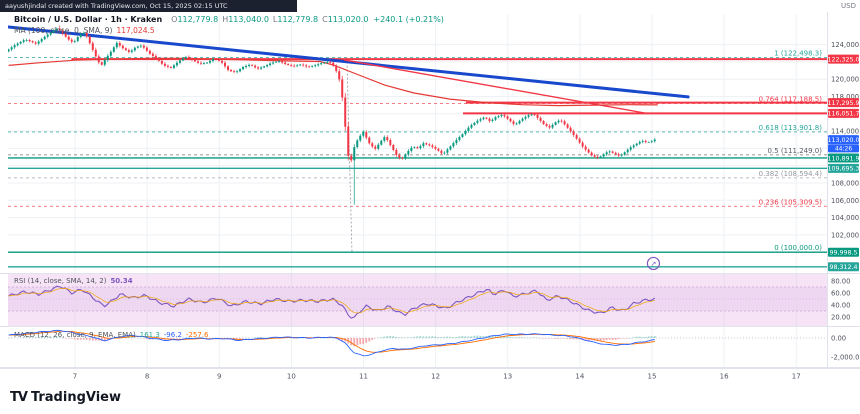 Image resolution: width=860 pixels, height=414 pixels. What do you see at coordinates (840, 318) in the screenshot?
I see `rsi-tick-label: 20.00` at bounding box center [840, 318].